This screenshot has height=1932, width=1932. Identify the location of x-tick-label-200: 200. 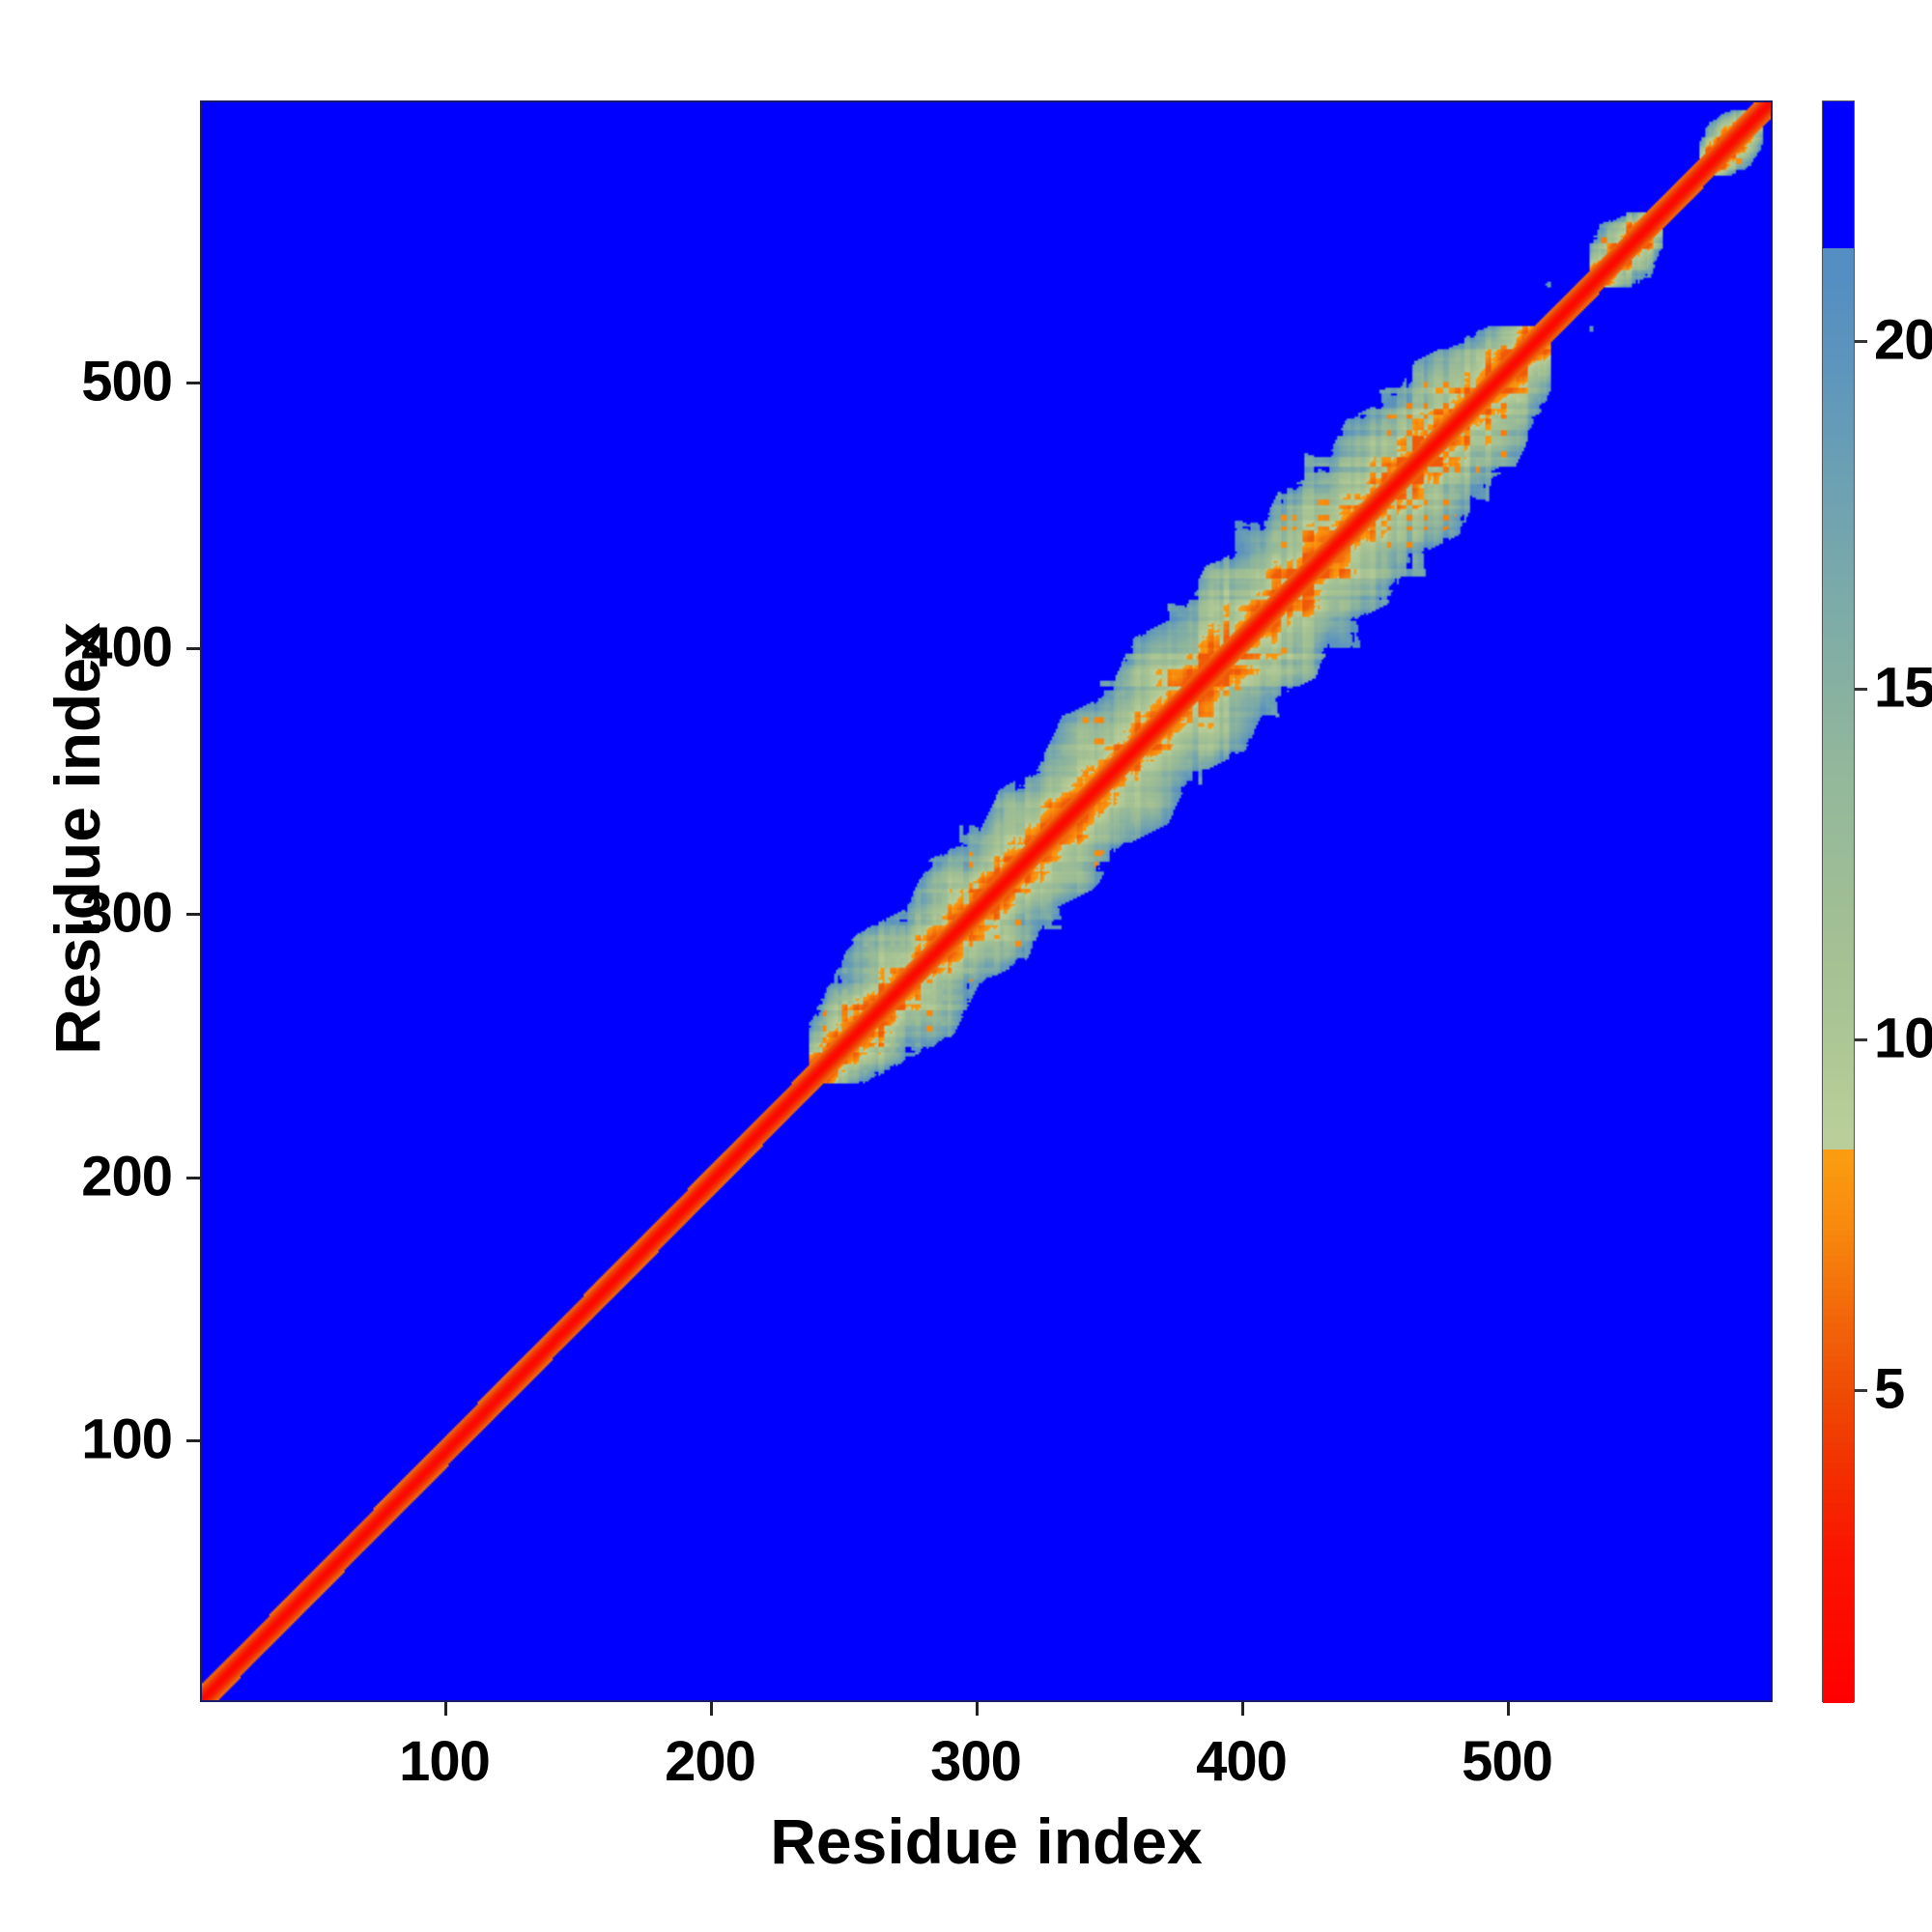
(710, 1761).